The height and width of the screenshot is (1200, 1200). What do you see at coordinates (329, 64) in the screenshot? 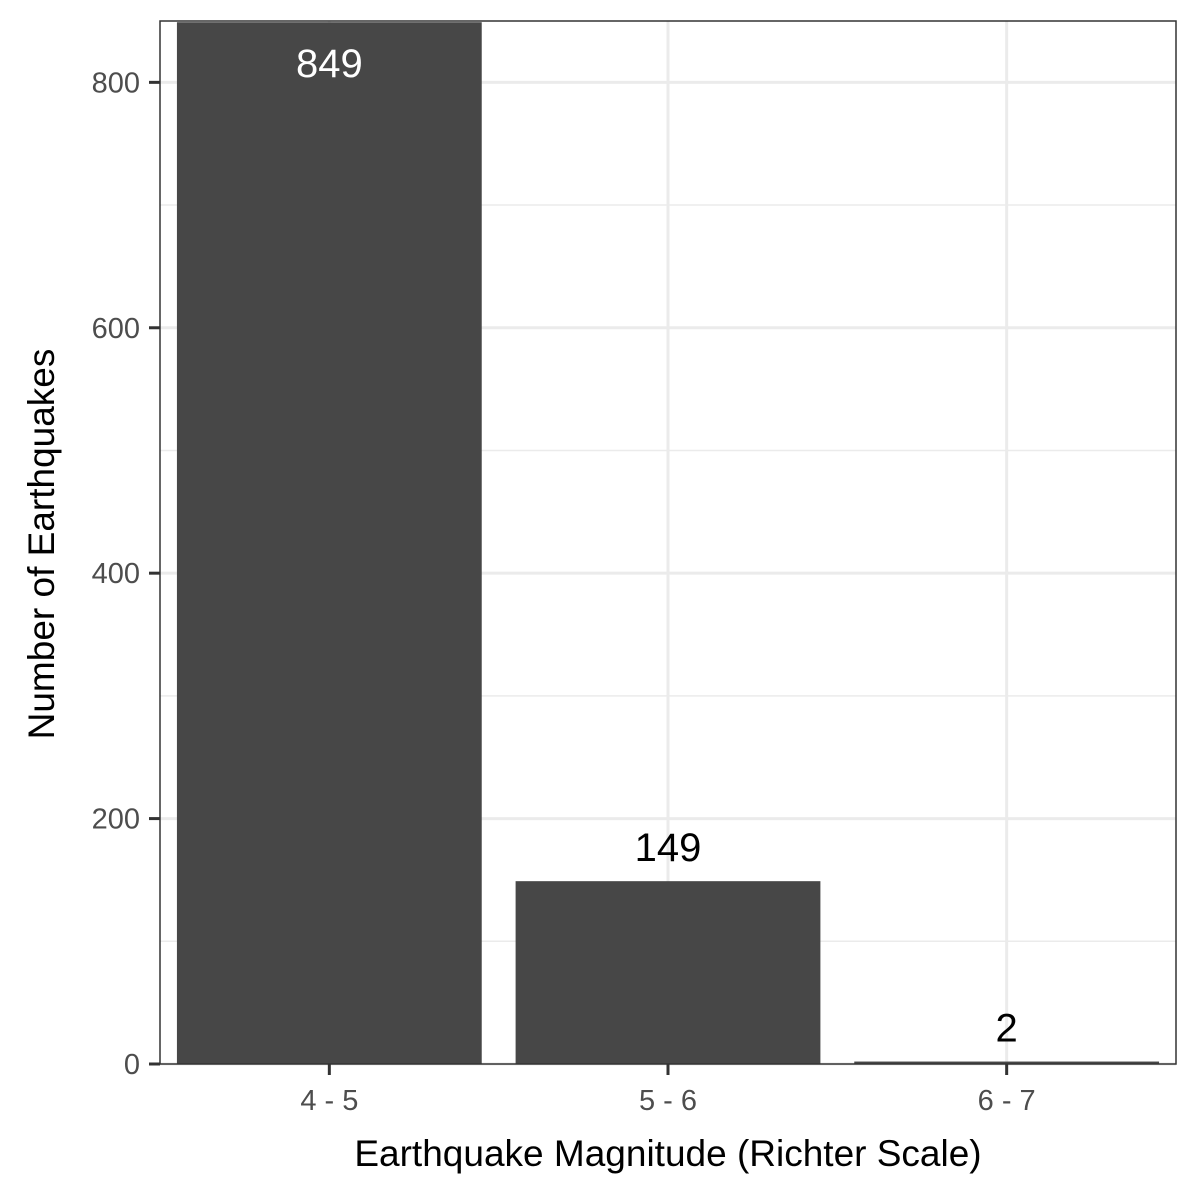
I see `data-label: 849` at bounding box center [329, 64].